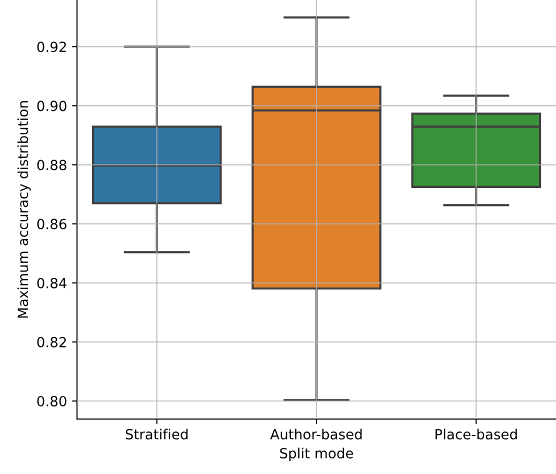 This screenshot has height=474, width=556. I want to click on y-tick-label: 0.90, so click(51, 106).